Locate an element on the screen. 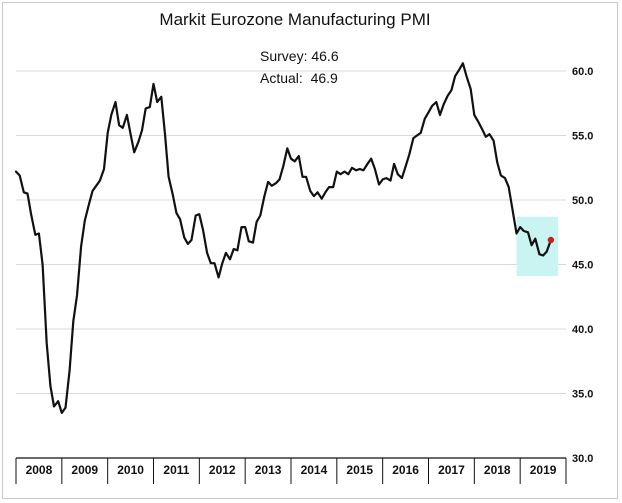  x-tick-label: 2009 is located at coordinates (84, 470).